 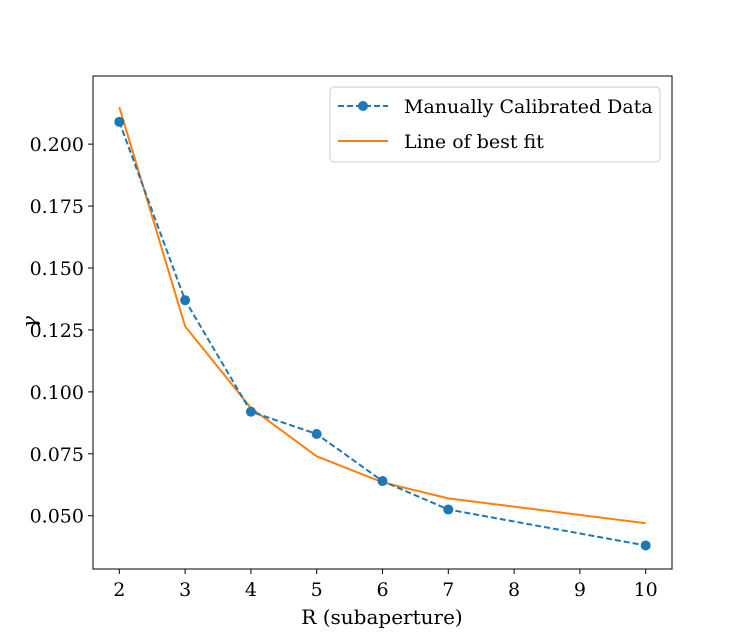 What do you see at coordinates (119, 590) in the screenshot?
I see `x-tick-label: 2` at bounding box center [119, 590].